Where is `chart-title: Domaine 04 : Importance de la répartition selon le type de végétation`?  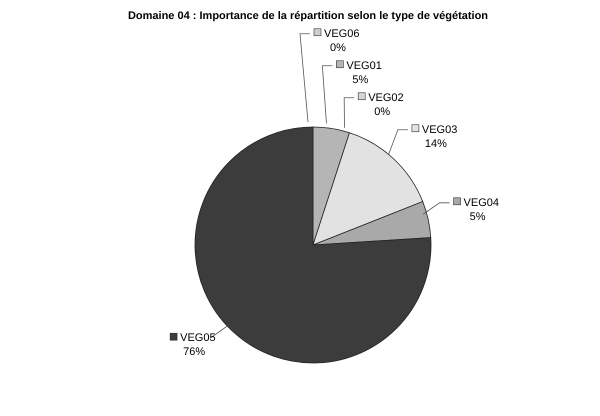 chart-title: Domaine 04 : Importance de la répartition selon le type de végétation is located at coordinates (308, 16).